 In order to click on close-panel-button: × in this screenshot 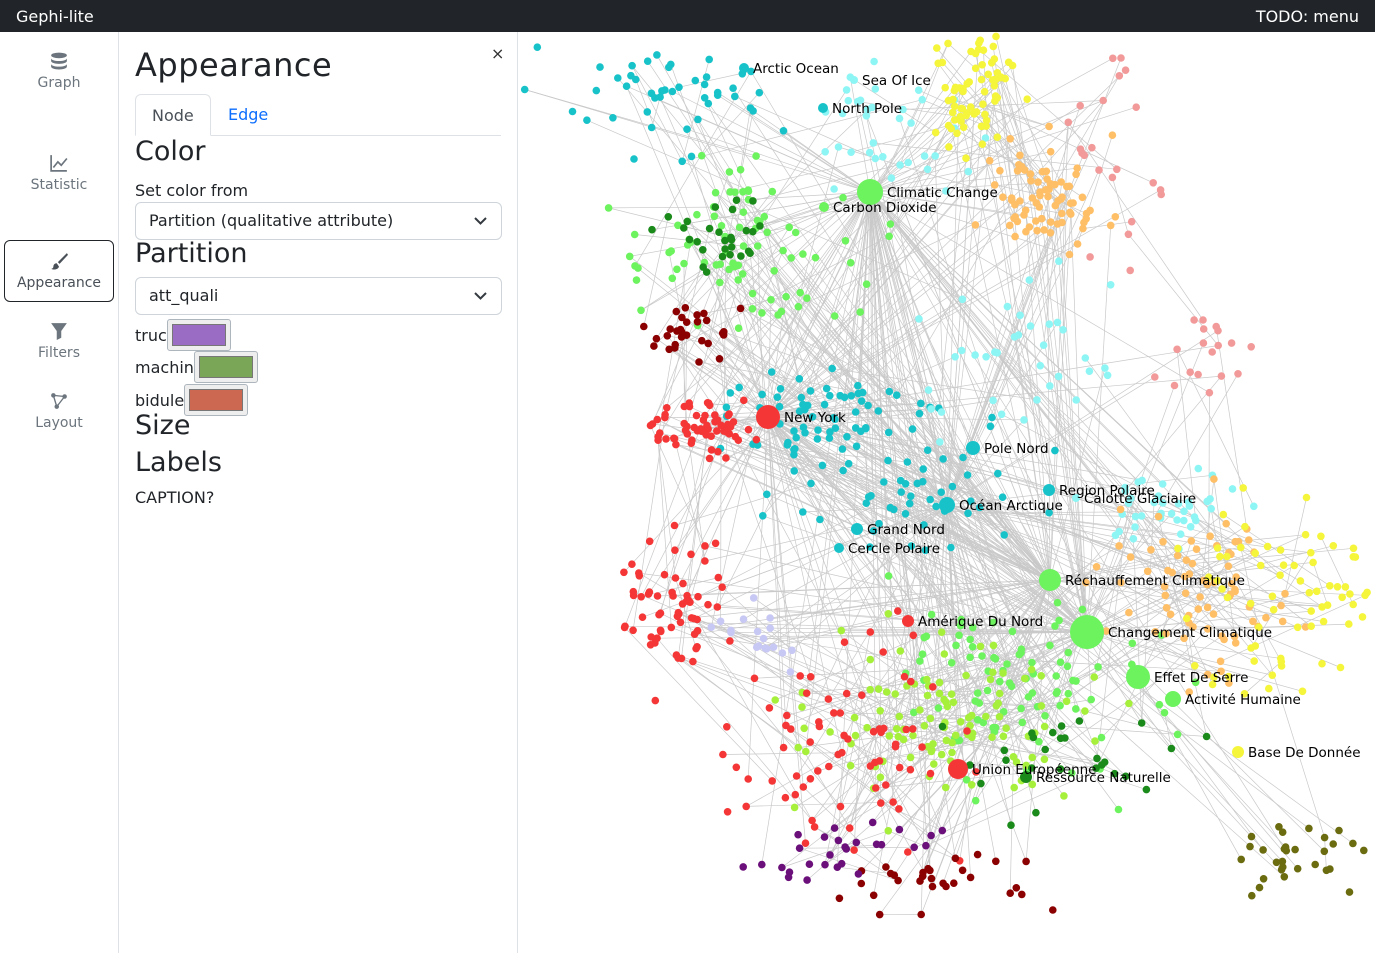, I will do `click(498, 53)`.